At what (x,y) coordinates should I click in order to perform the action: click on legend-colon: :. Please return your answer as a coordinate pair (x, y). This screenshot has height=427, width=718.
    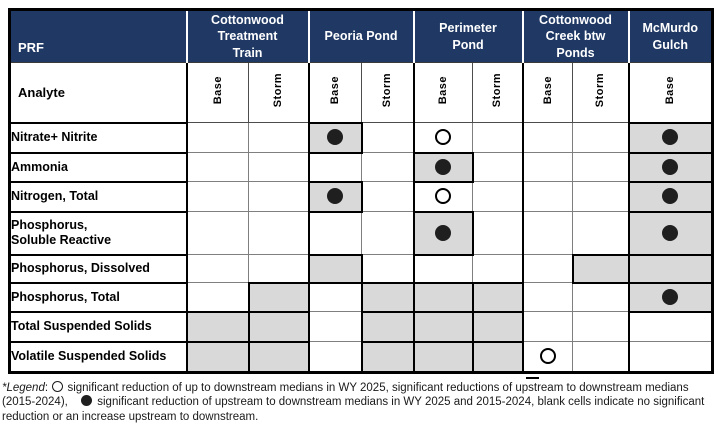
    Looking at the image, I should click on (48, 388).